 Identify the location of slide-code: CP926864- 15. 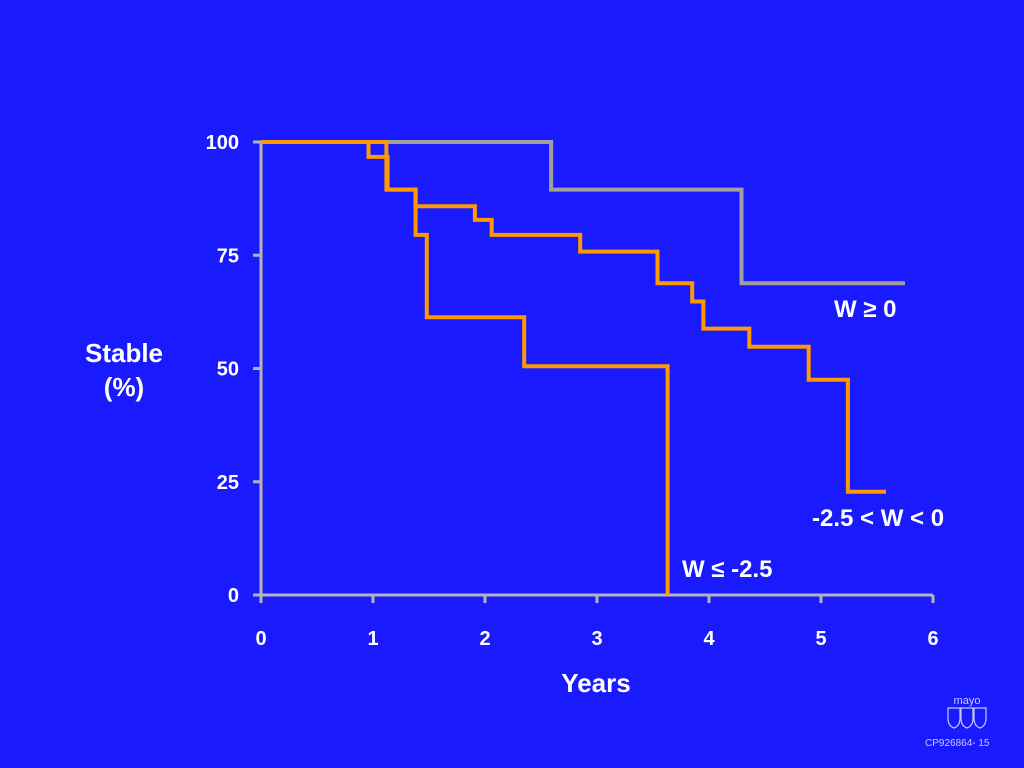
(957, 743).